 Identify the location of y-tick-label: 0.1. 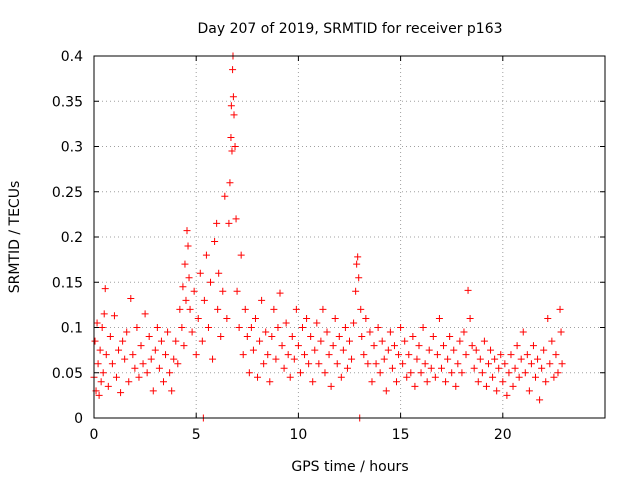
(72, 329).